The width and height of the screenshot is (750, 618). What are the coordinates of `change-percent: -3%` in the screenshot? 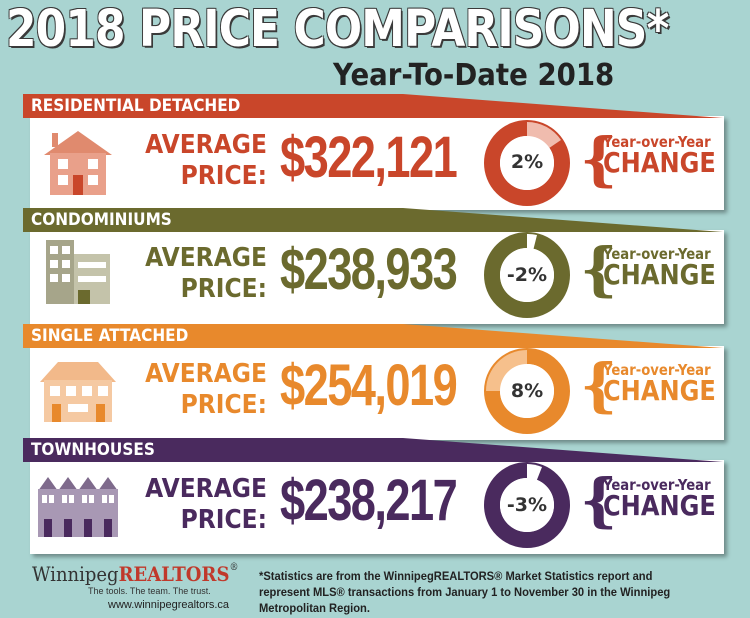 It's located at (527, 505).